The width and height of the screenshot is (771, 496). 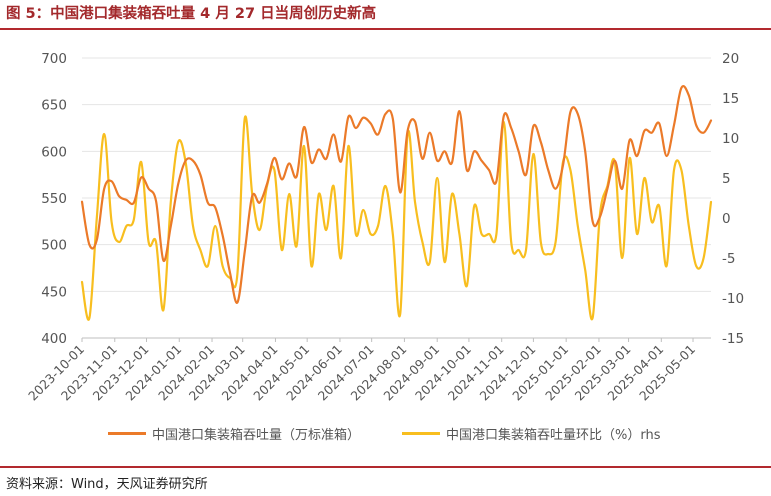 I want to click on right-axis: -15 -10 -5 0 5 10 15 20, so click(x=733, y=199).